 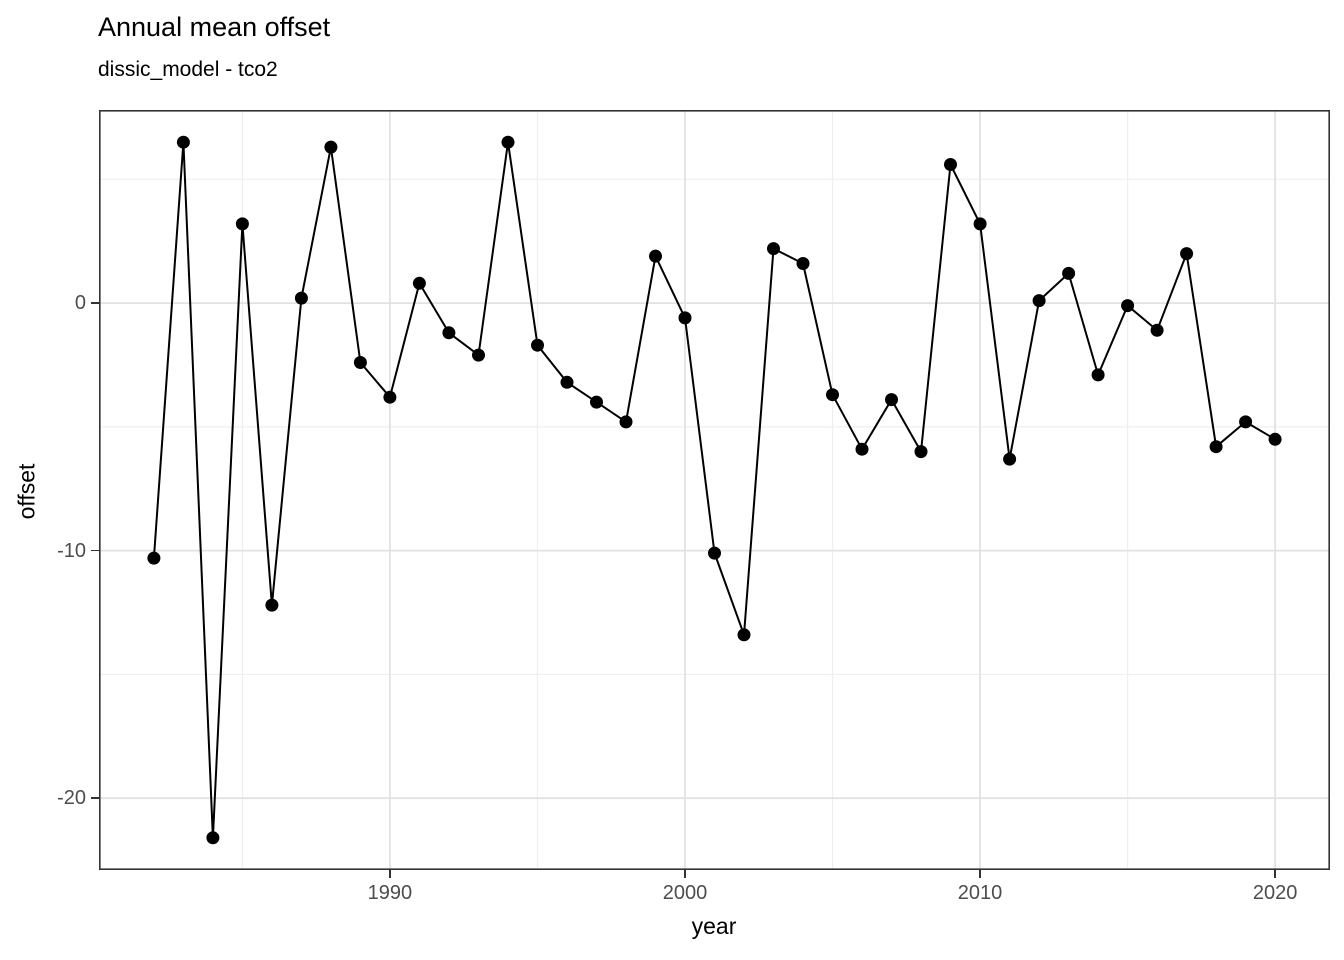 What do you see at coordinates (26, 491) in the screenshot?
I see `y-axis-title: offset` at bounding box center [26, 491].